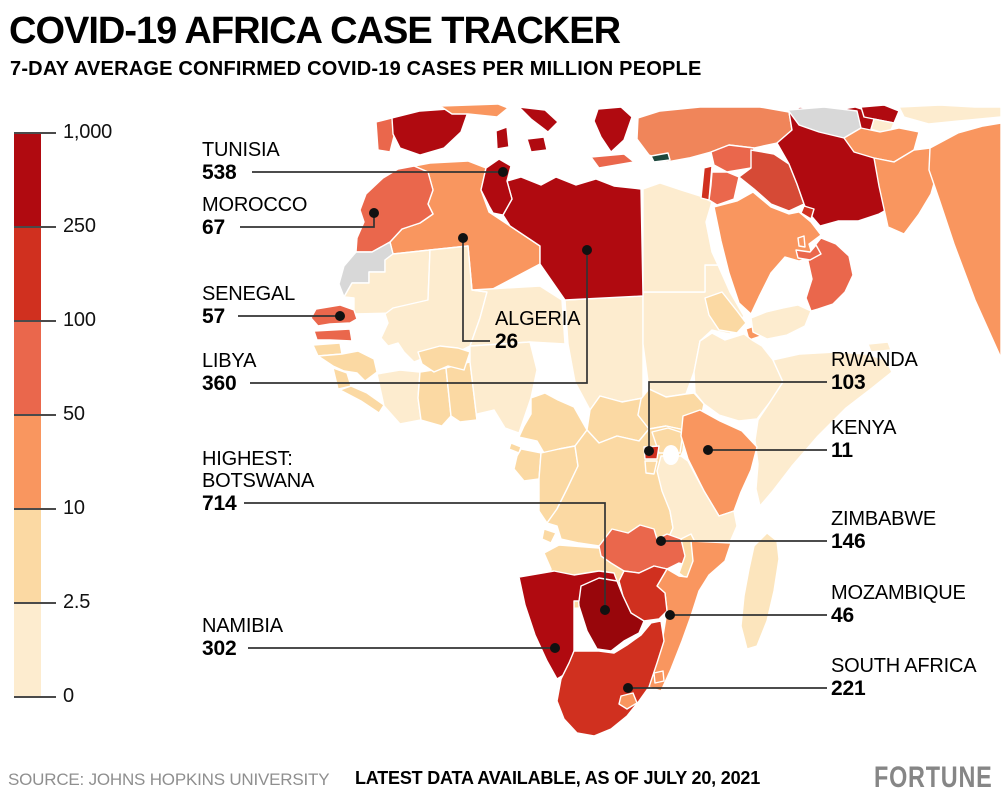 This screenshot has width=1001, height=812. What do you see at coordinates (612, 161) in the screenshot?
I see `country-crete` at bounding box center [612, 161].